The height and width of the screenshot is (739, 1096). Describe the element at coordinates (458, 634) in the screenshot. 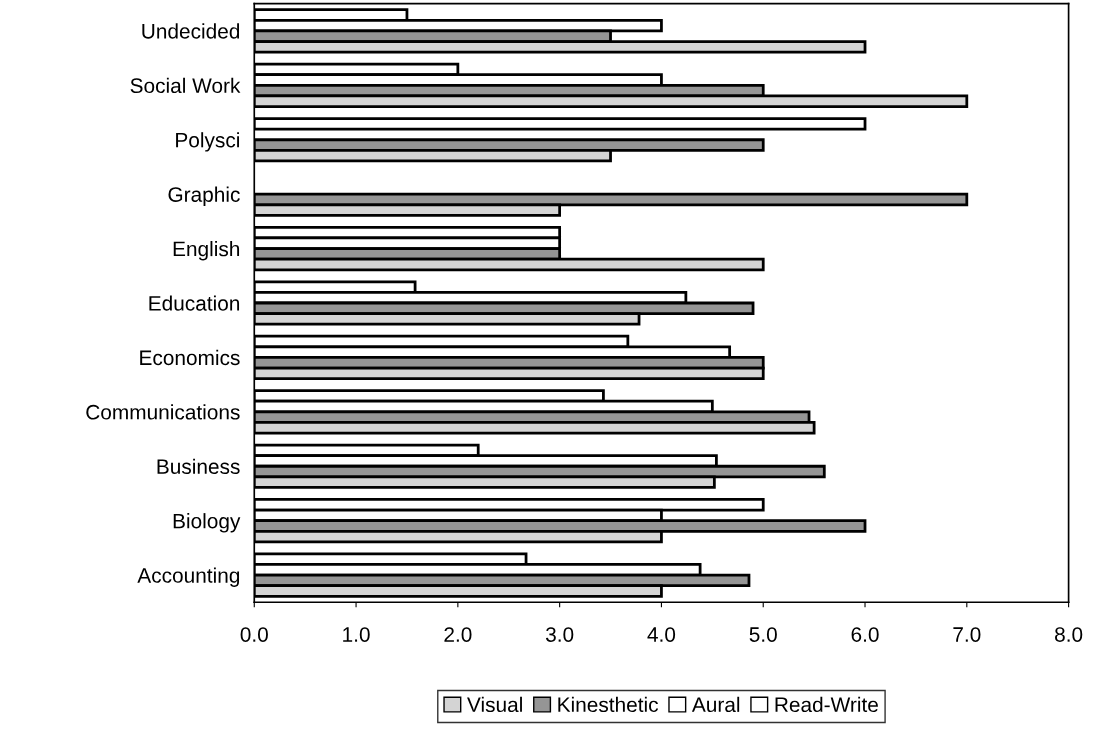

I see `x-tick-label: 2.0` at that location.